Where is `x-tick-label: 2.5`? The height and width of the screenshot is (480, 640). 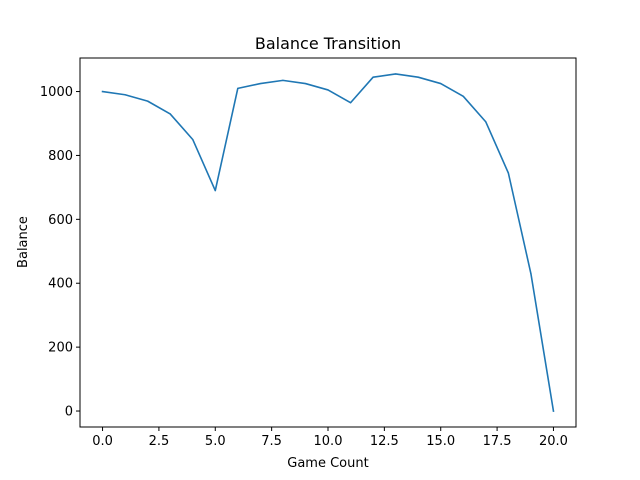
x-tick-label: 2.5 is located at coordinates (159, 441).